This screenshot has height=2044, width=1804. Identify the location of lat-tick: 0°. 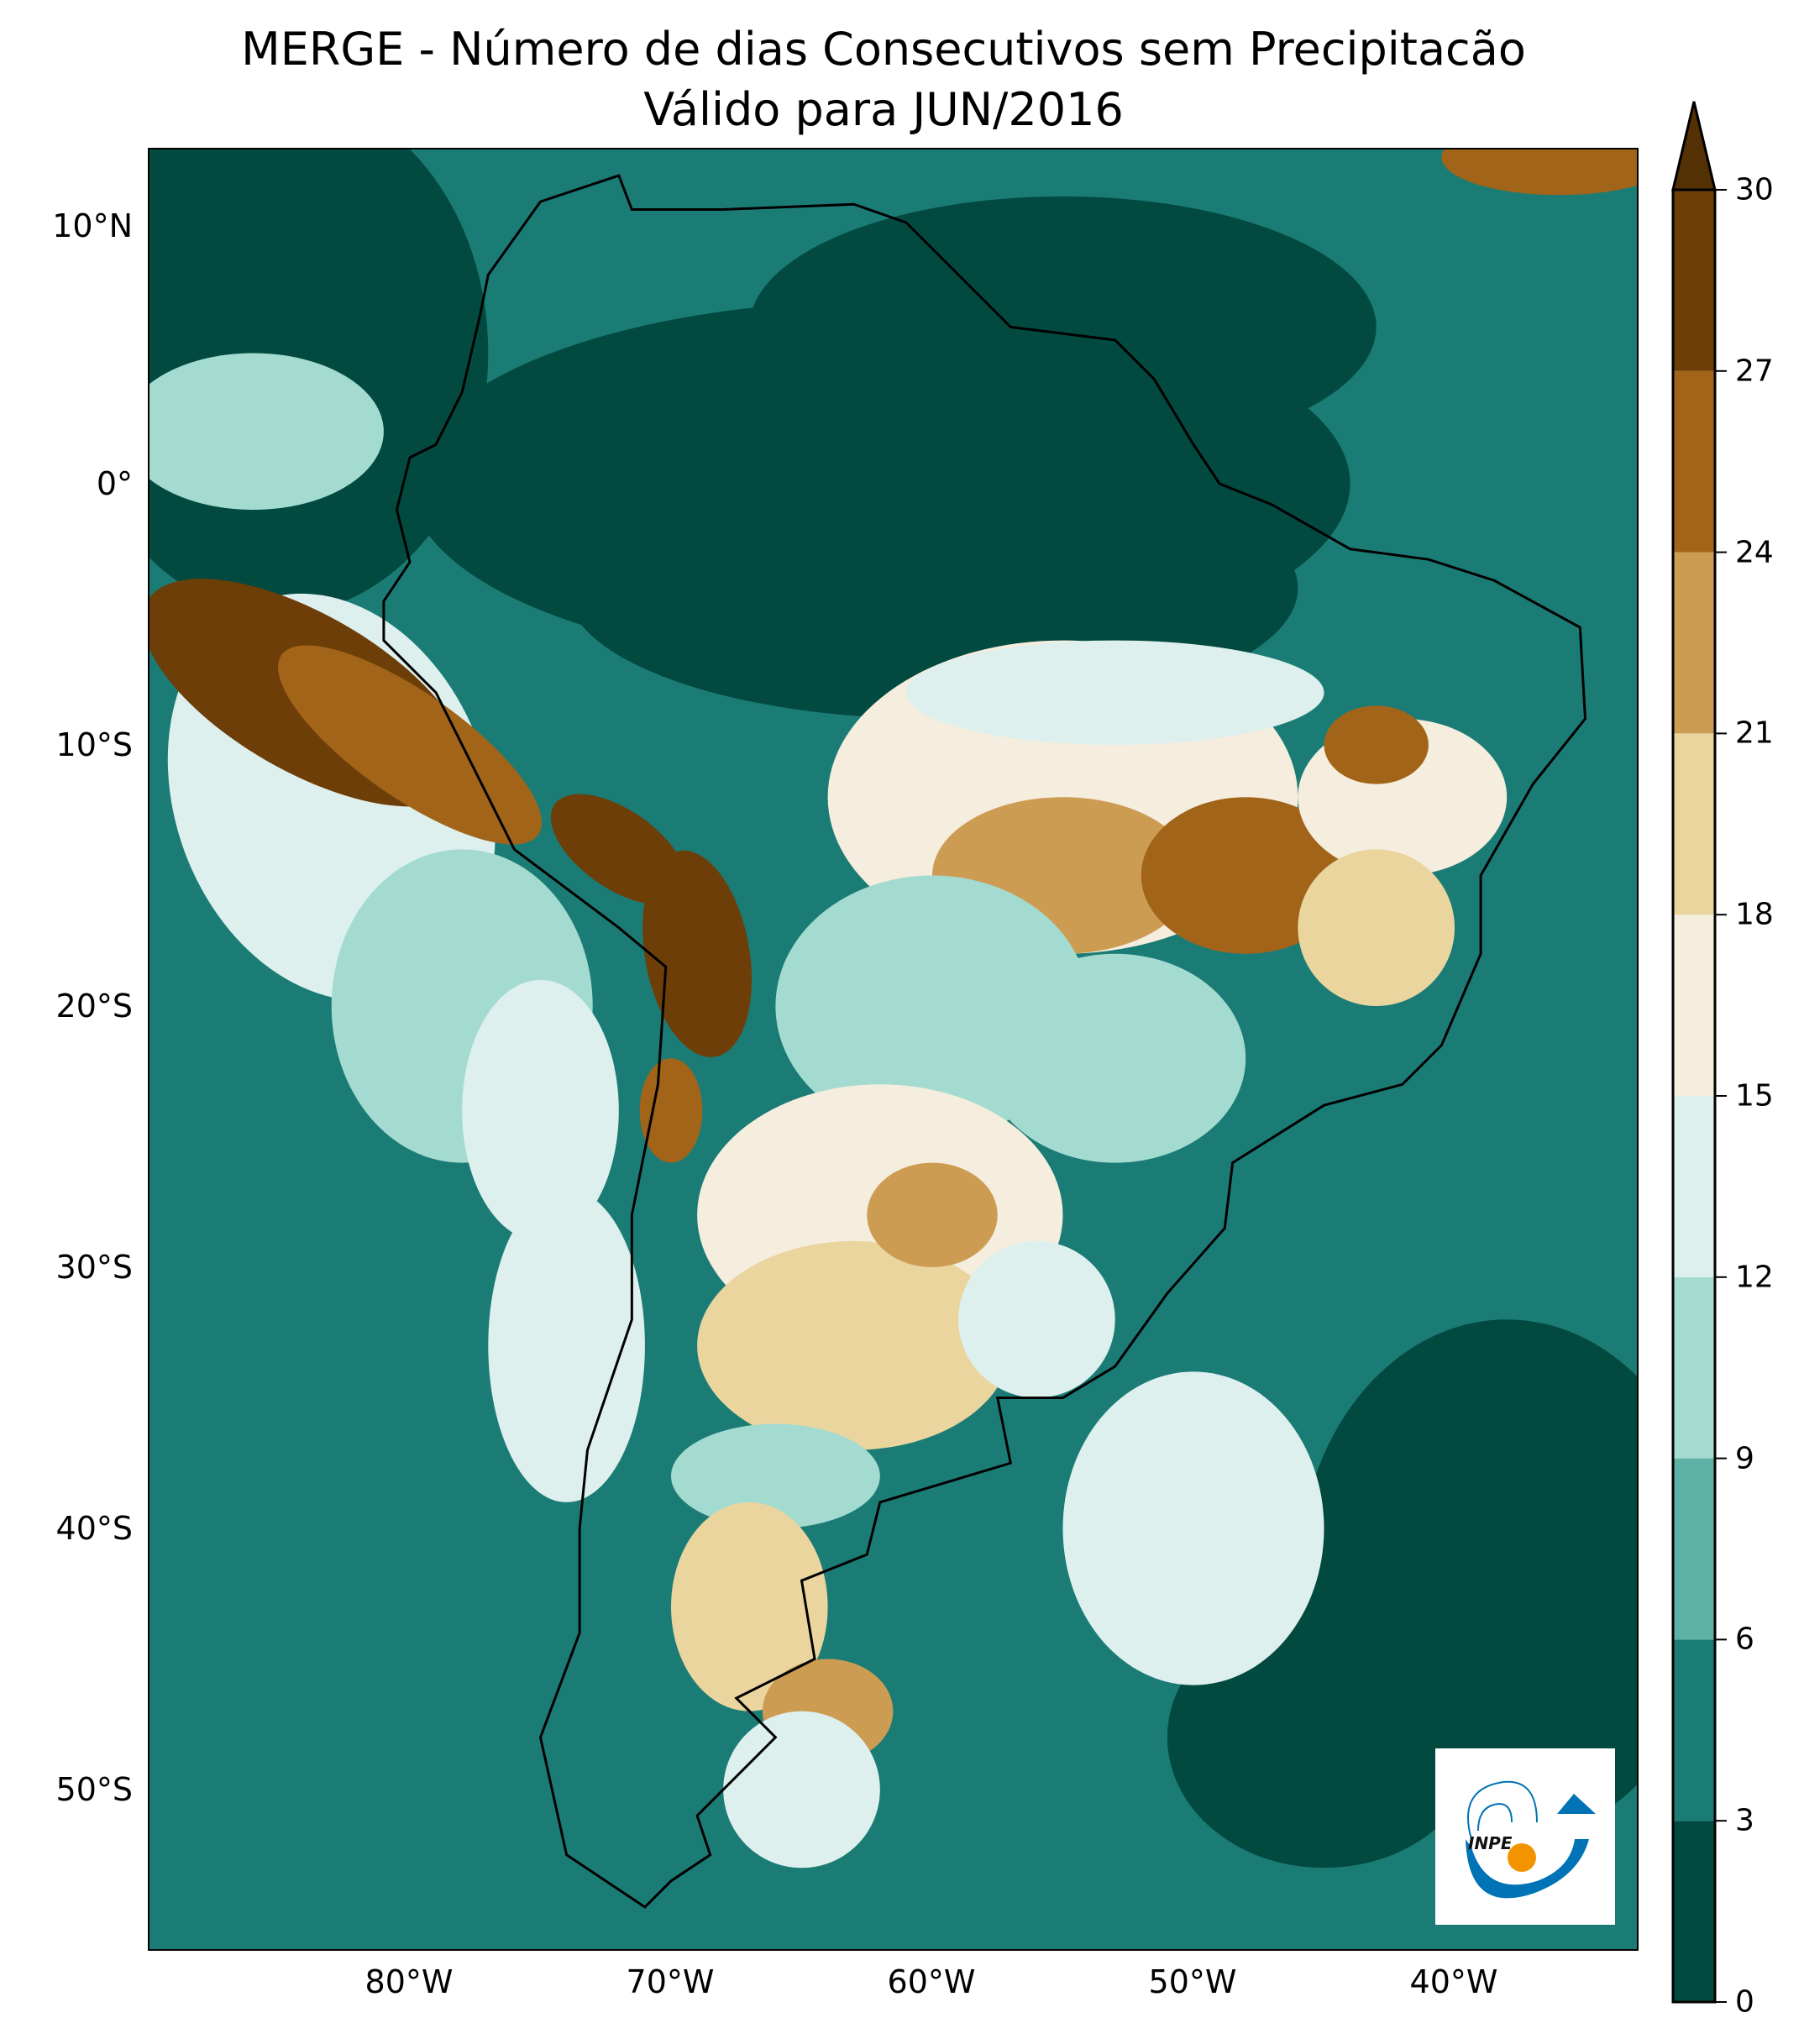
(114, 483).